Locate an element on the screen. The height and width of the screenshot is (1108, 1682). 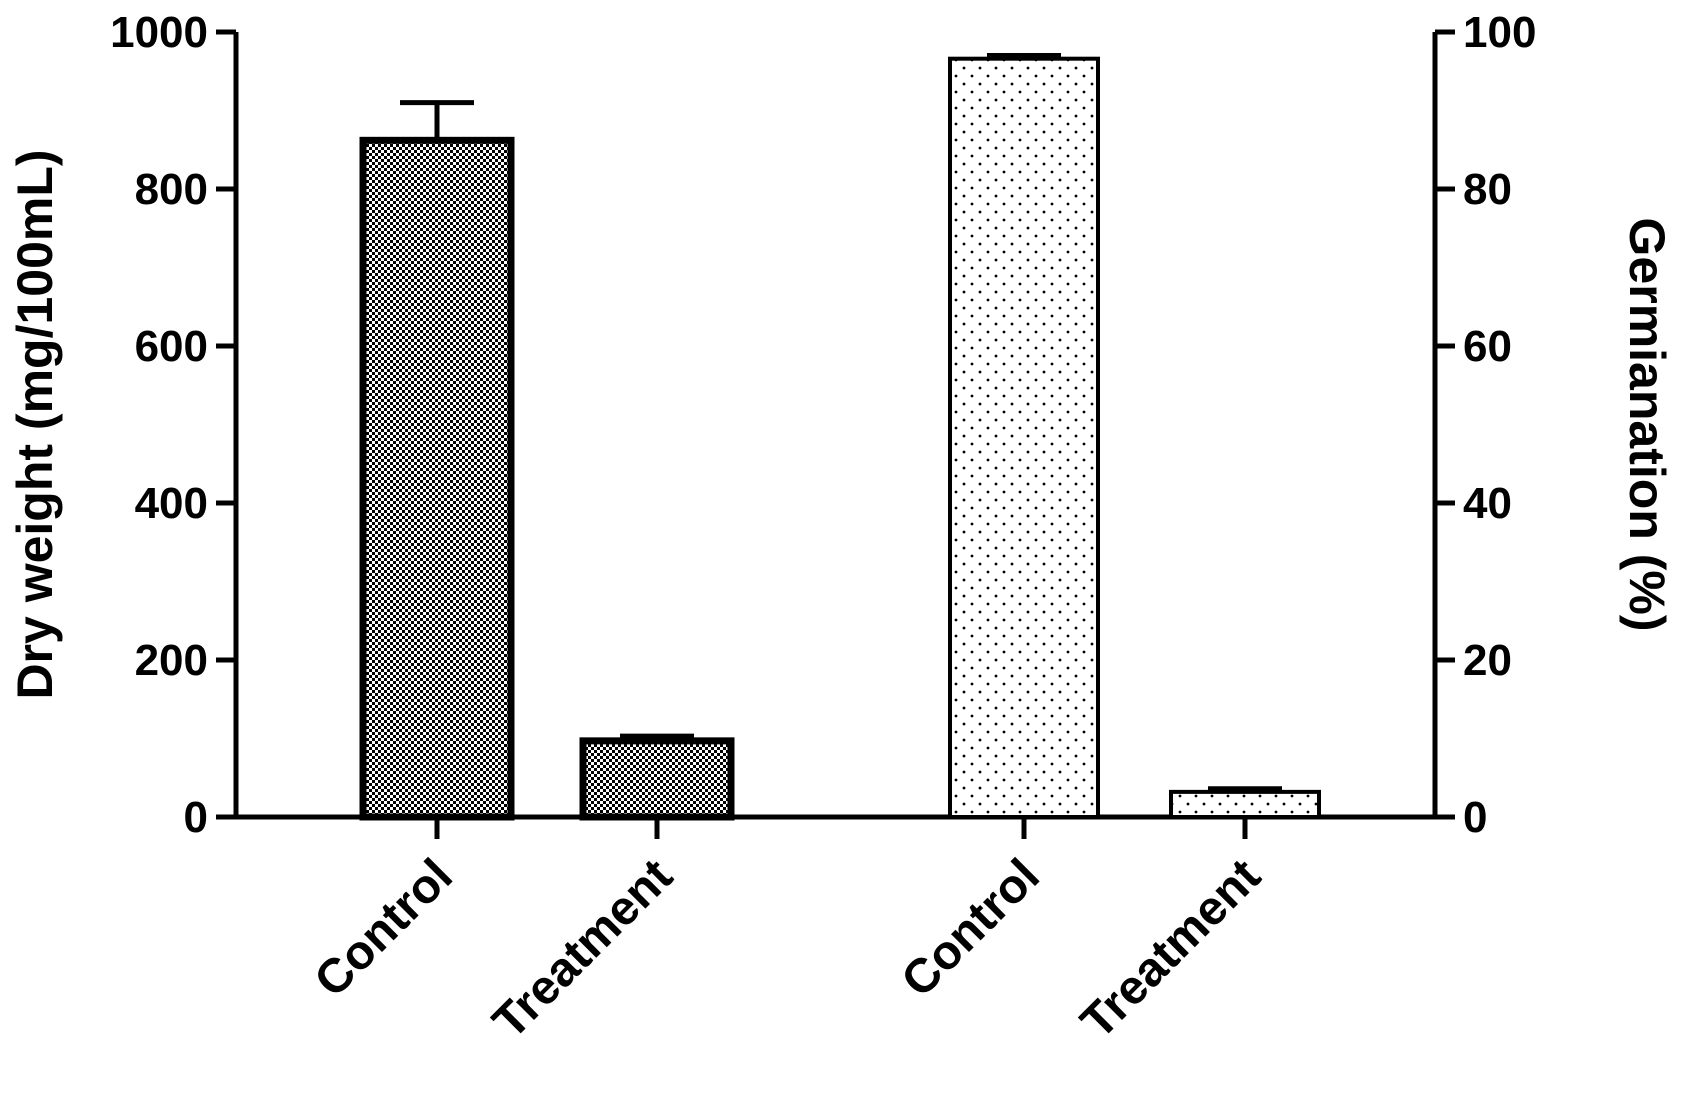
category-label-right-control: Control is located at coordinates (971, 928).